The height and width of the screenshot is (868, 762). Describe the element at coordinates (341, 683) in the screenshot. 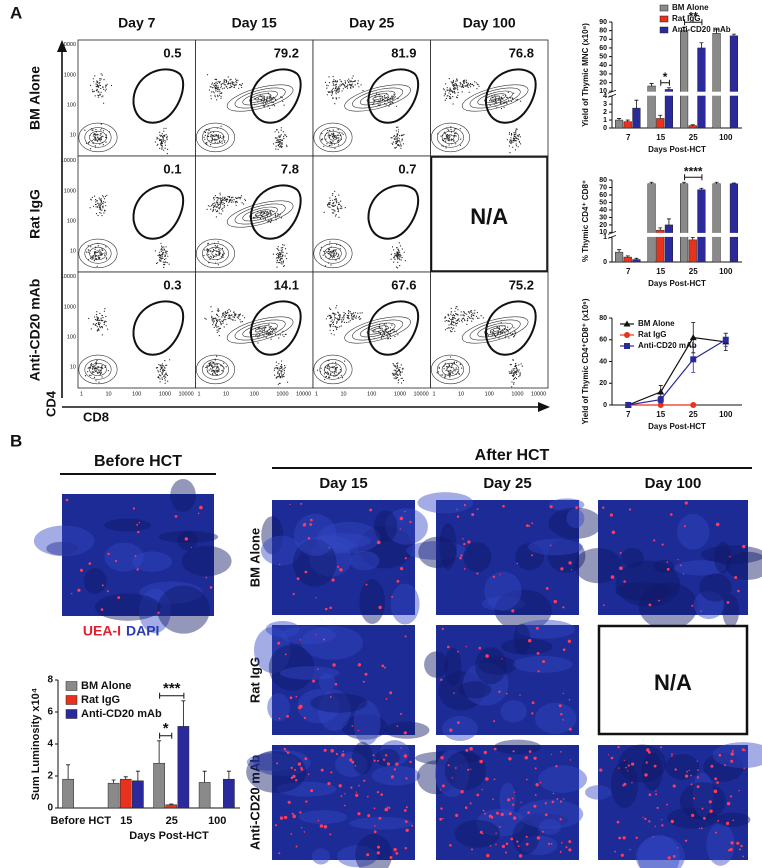

I see `micrograph` at that location.